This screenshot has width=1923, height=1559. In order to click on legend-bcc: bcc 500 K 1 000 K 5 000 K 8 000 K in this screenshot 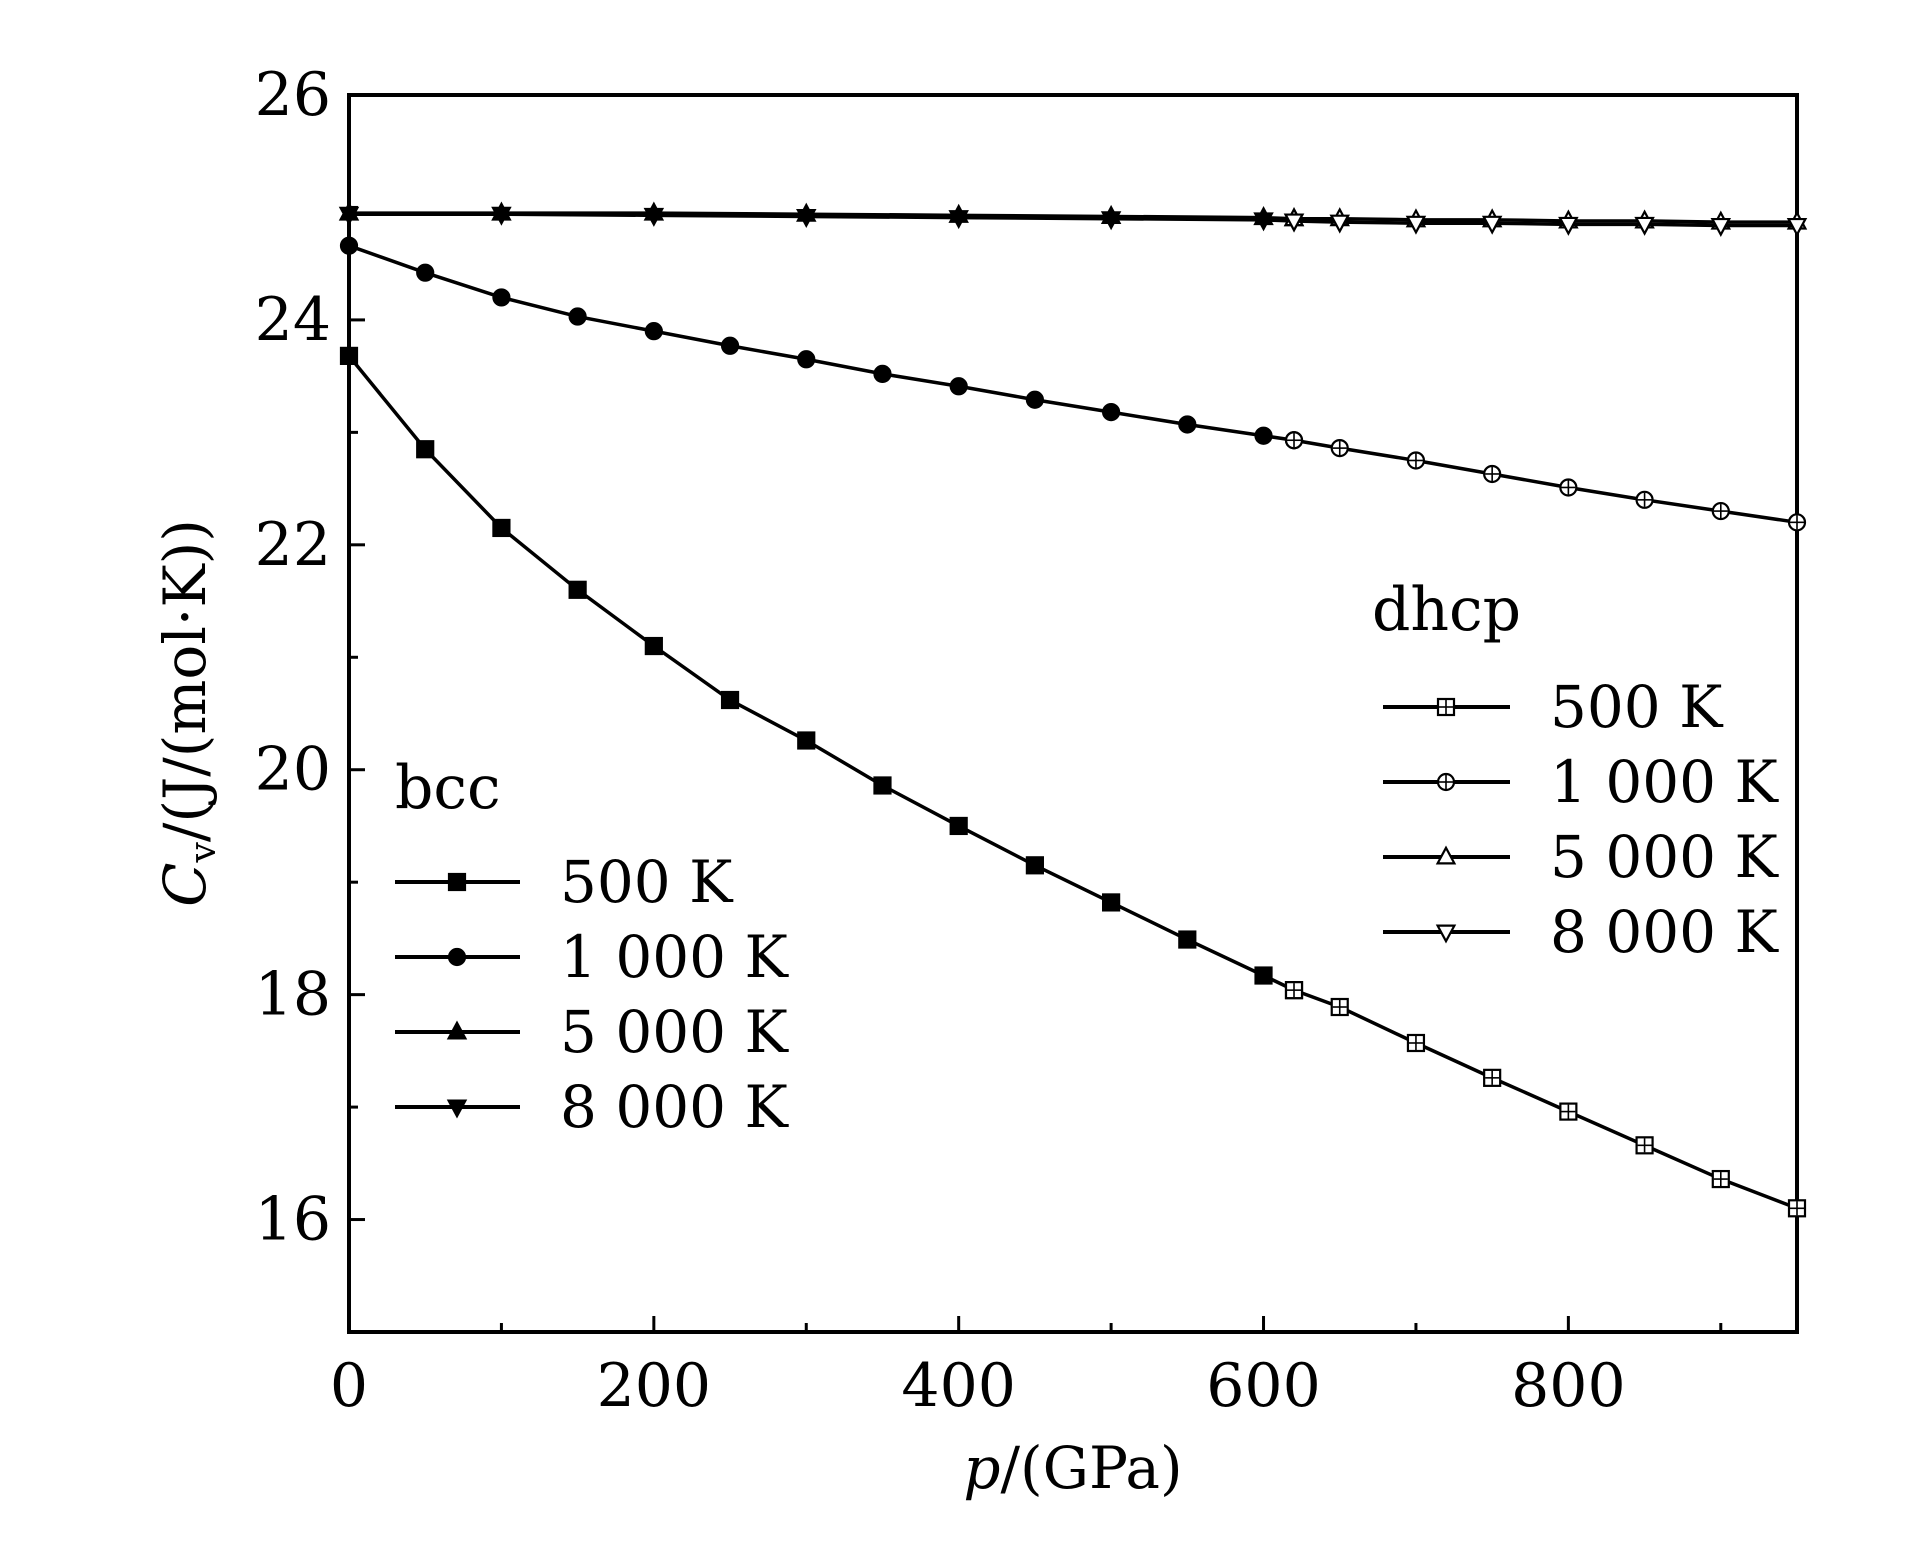, I will do `click(592, 947)`.